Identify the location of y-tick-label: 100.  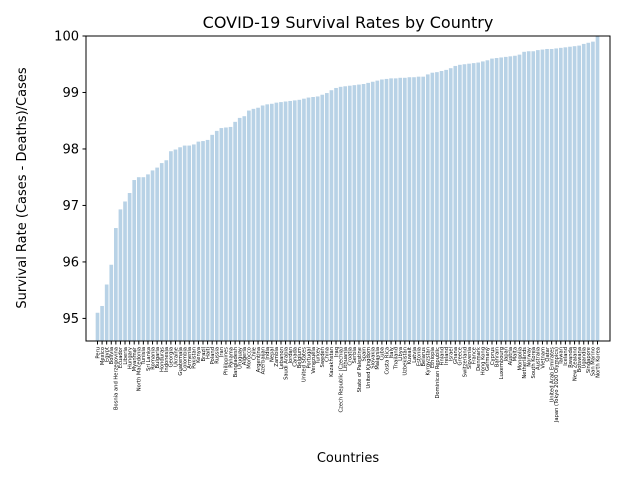
(66, 37).